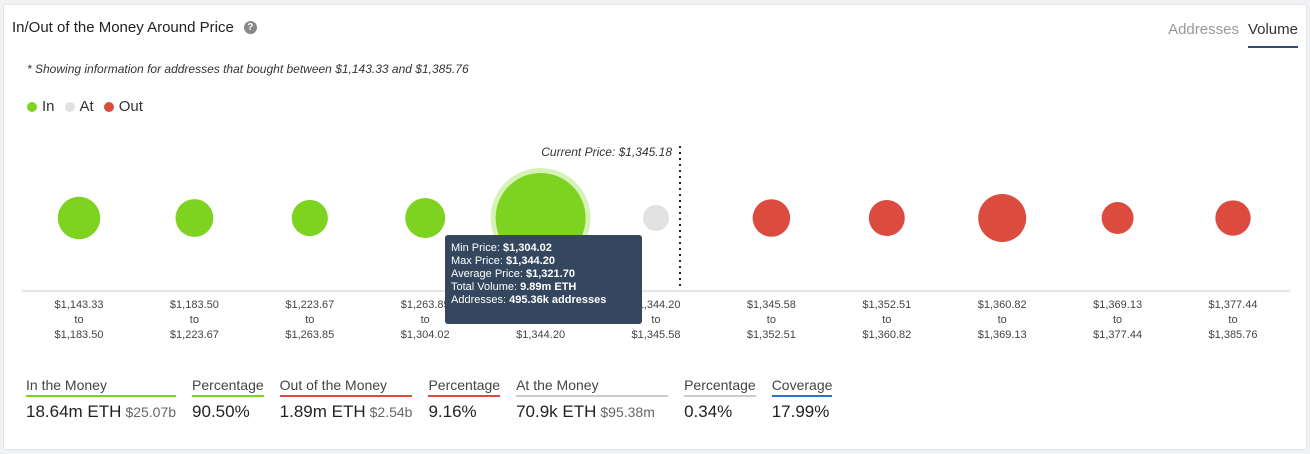  What do you see at coordinates (322, 411) in the screenshot?
I see `stat-value-main: 1.89m ETH` at bounding box center [322, 411].